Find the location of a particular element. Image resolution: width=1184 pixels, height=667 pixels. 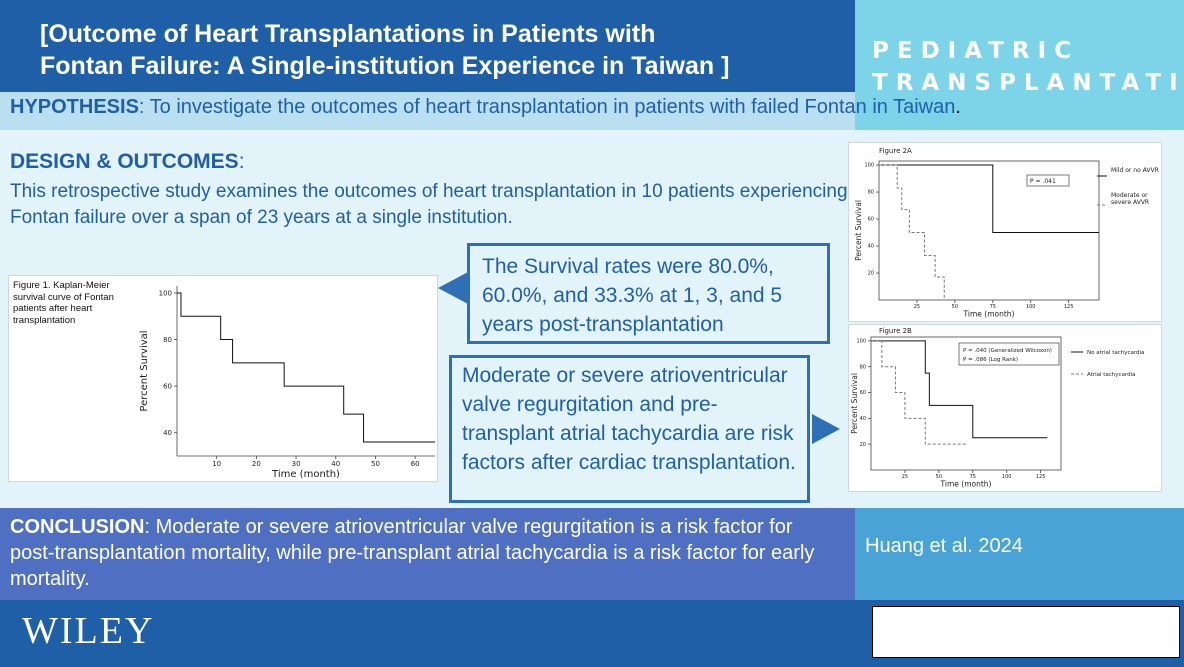

author-citation: Huang et al. 2024 is located at coordinates (944, 546).